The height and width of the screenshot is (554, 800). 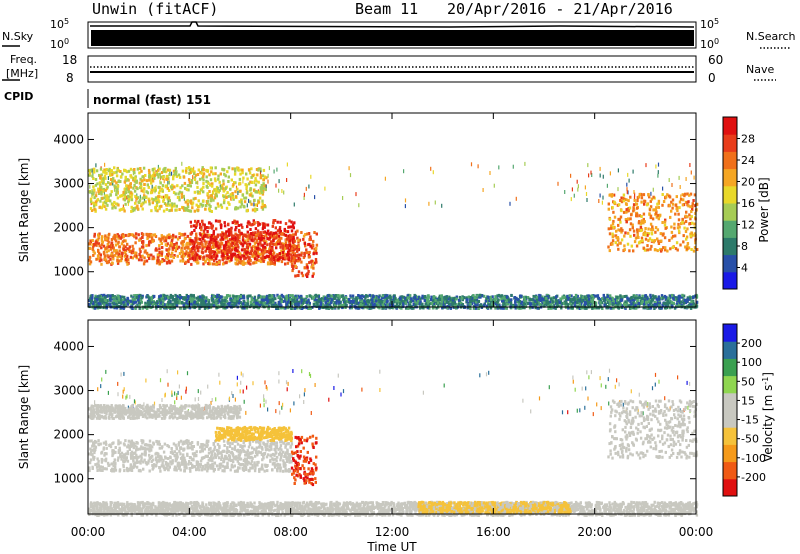 What do you see at coordinates (771, 36) in the screenshot?
I see `nsearch-label: N.Search` at bounding box center [771, 36].